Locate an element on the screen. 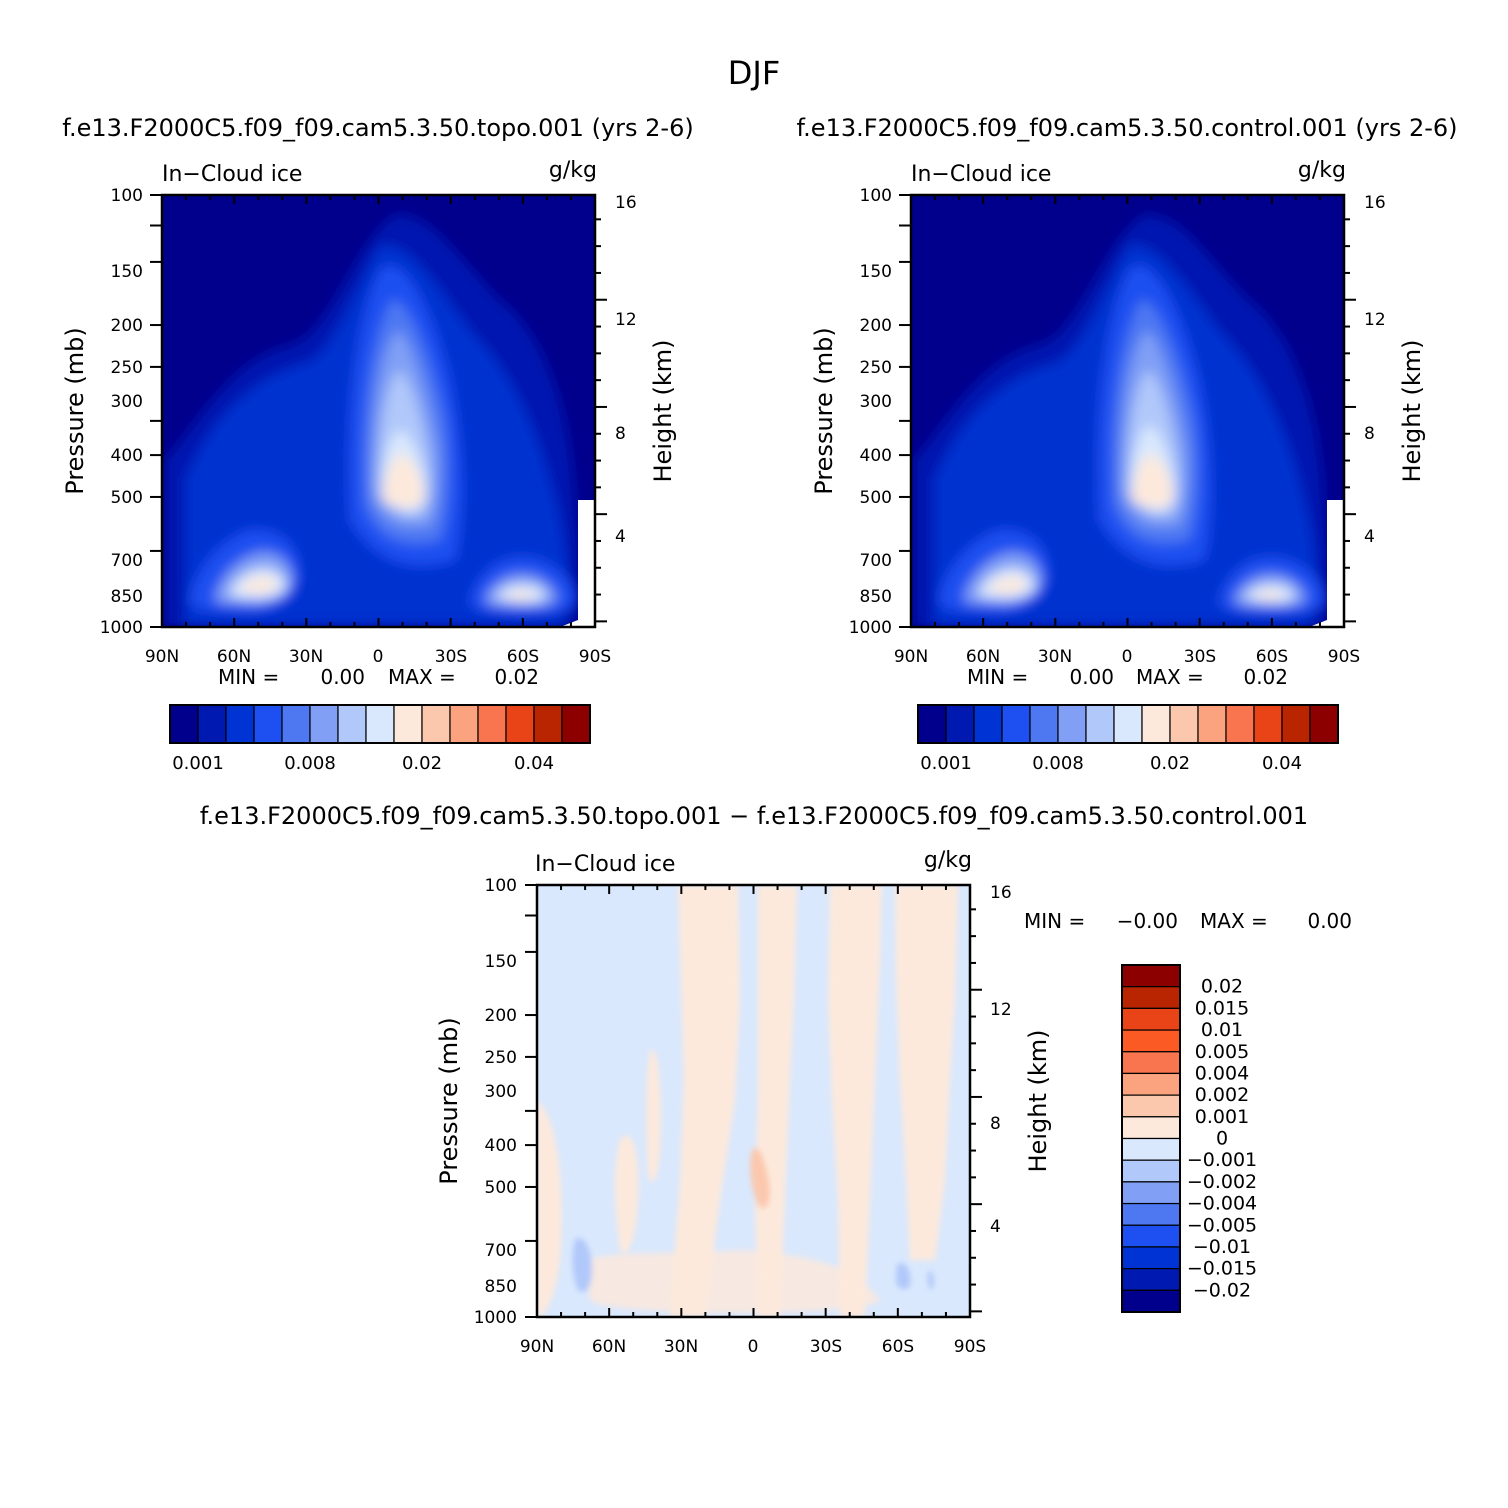 This screenshot has height=1508, width=1508. y-tick-label: 700 is located at coordinates (876, 561).